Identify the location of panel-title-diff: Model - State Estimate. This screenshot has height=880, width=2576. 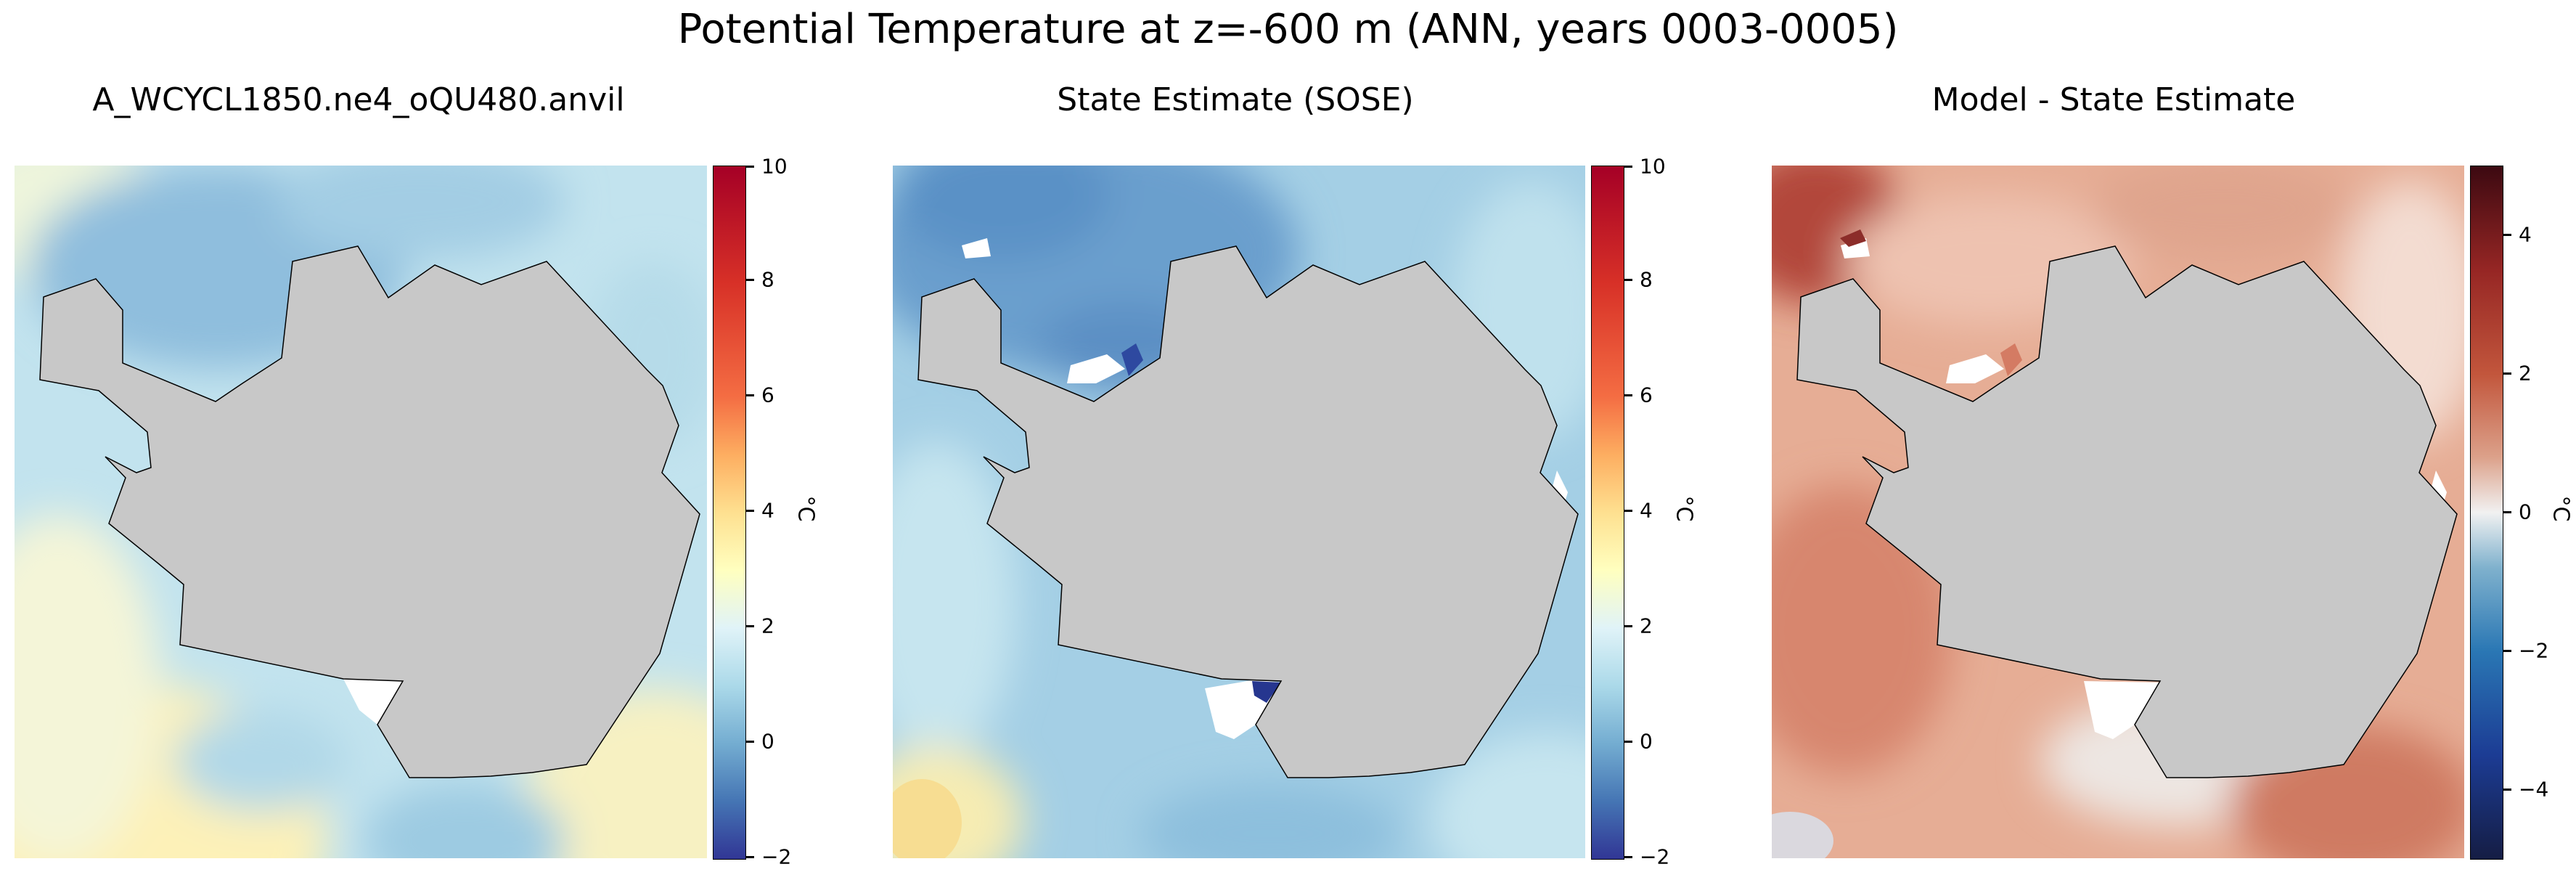
(2114, 99).